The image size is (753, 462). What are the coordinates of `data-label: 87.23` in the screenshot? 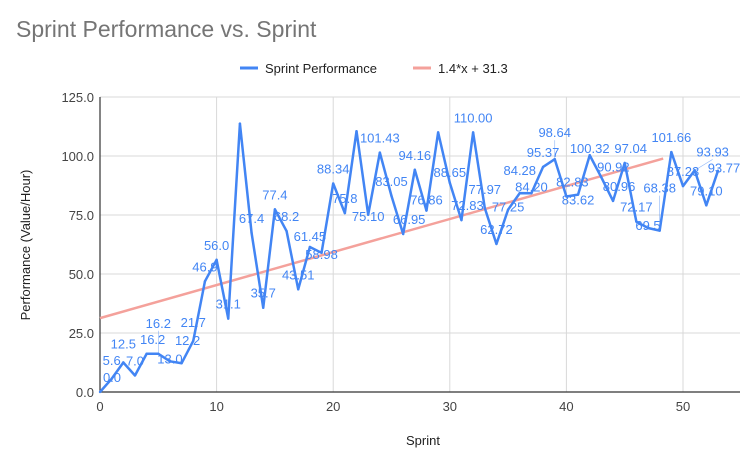 It's located at (683, 171).